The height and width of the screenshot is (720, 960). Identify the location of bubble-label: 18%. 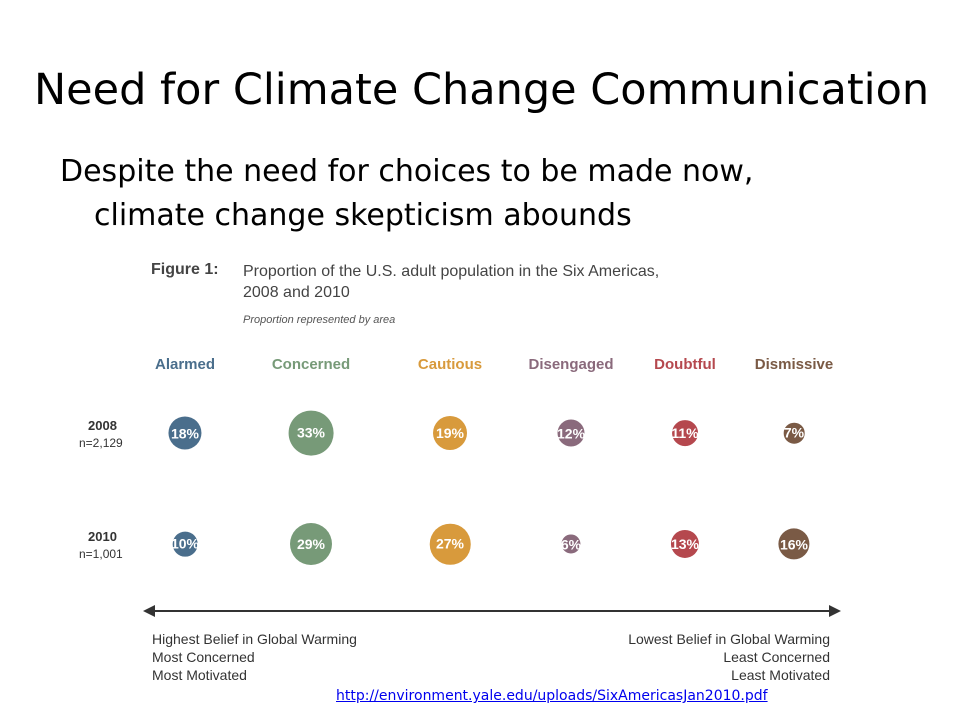
(185, 432).